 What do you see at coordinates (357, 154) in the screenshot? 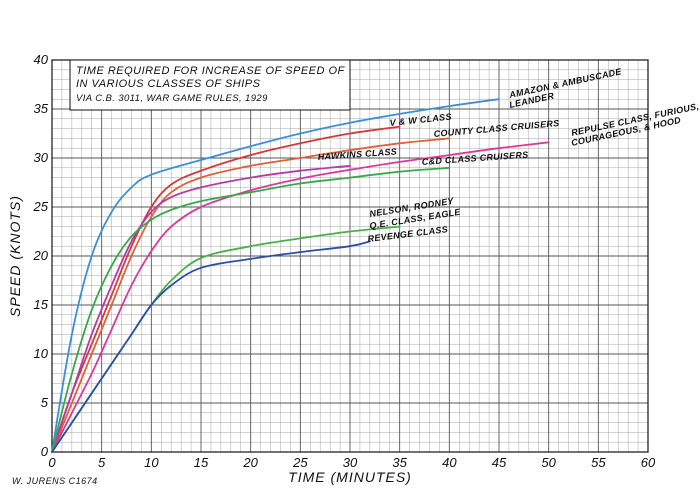
I see `series-label-4-0: HAWKINS CLASS` at bounding box center [357, 154].